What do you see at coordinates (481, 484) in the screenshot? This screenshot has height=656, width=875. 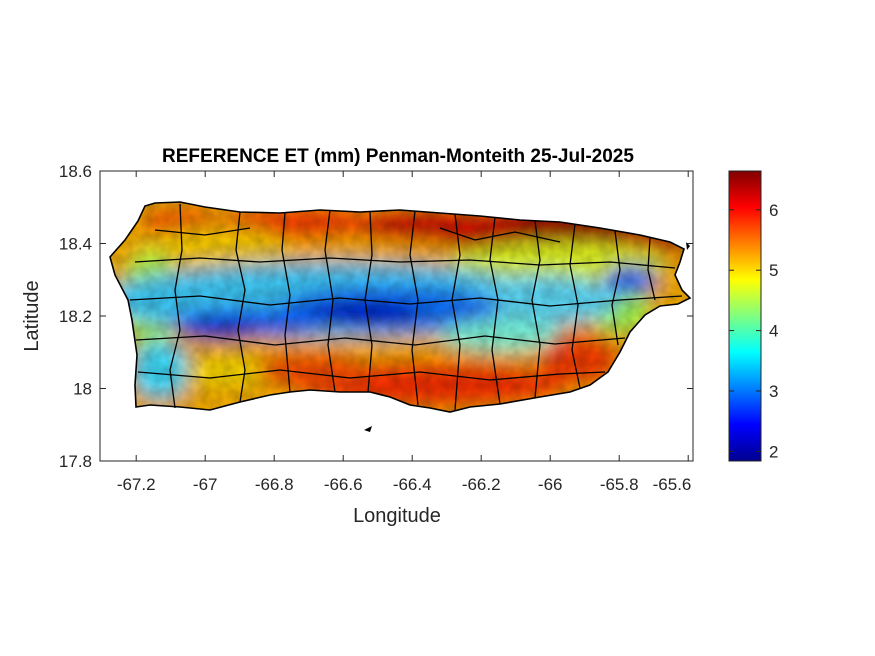 I see `x-tick-label: -66.2` at bounding box center [481, 484].